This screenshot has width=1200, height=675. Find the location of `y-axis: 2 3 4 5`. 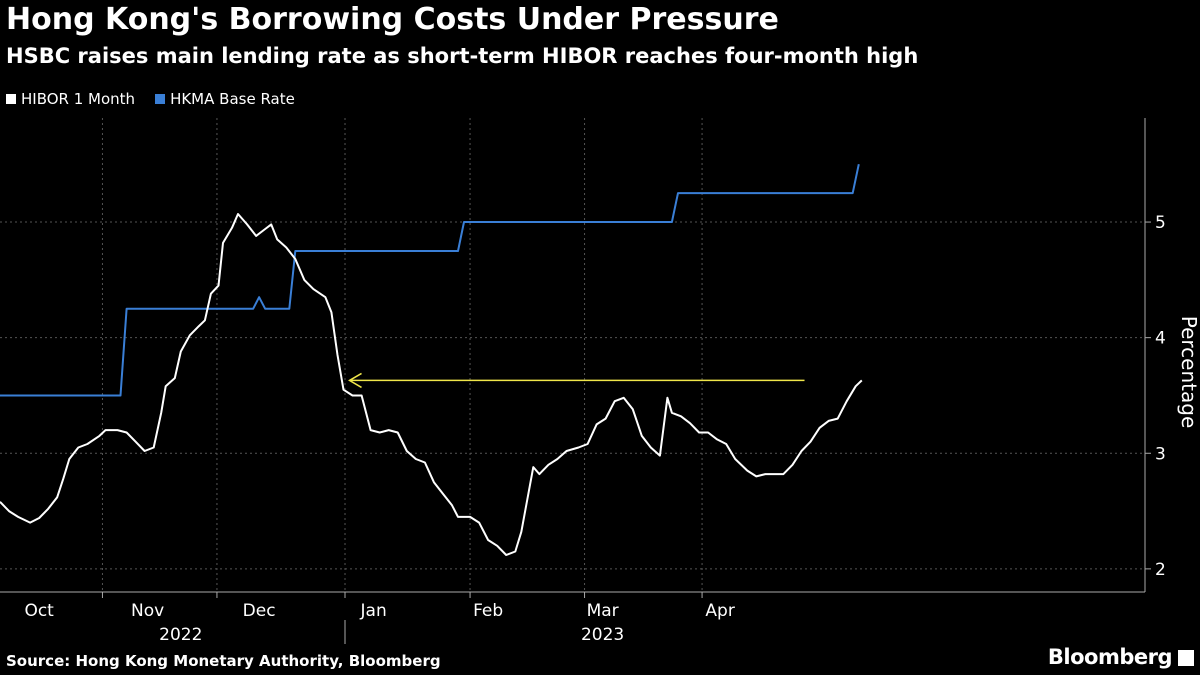

y-axis: 2 3 4 5 is located at coordinates (1155, 355).